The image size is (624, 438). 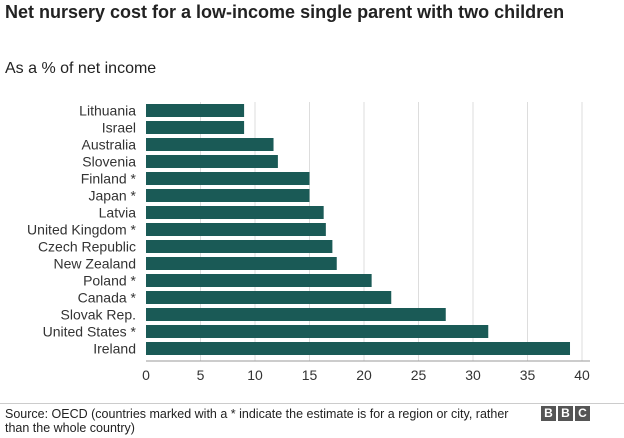 I want to click on x-tick-label-0: 0, so click(x=146, y=375).